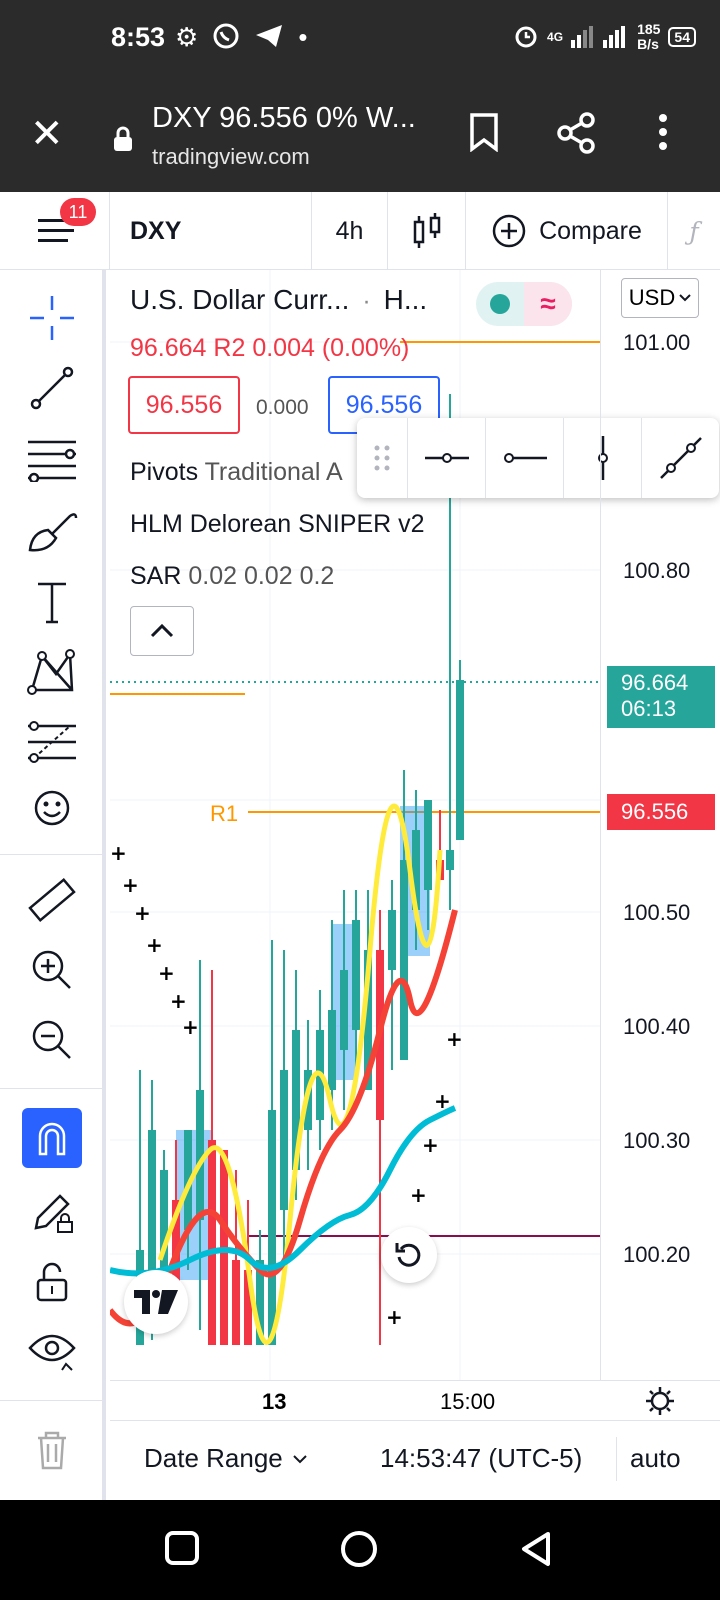 The width and height of the screenshot is (720, 1600). What do you see at coordinates (655, 1458) in the screenshot?
I see `auto-scale-button: auto` at bounding box center [655, 1458].